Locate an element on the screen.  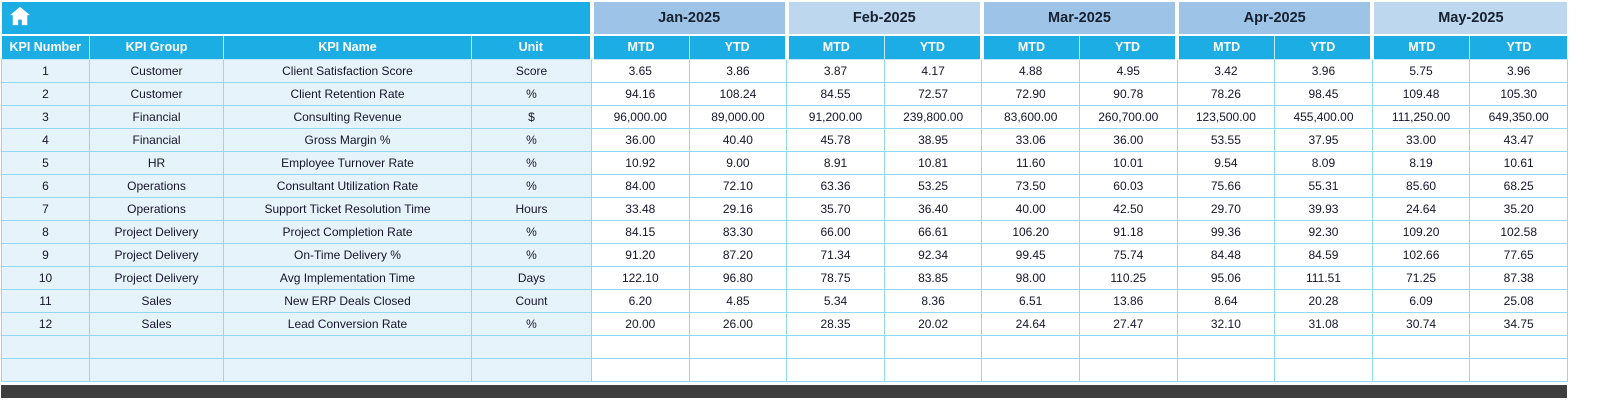
kpi-number-cell: 7 is located at coordinates (45, 208).